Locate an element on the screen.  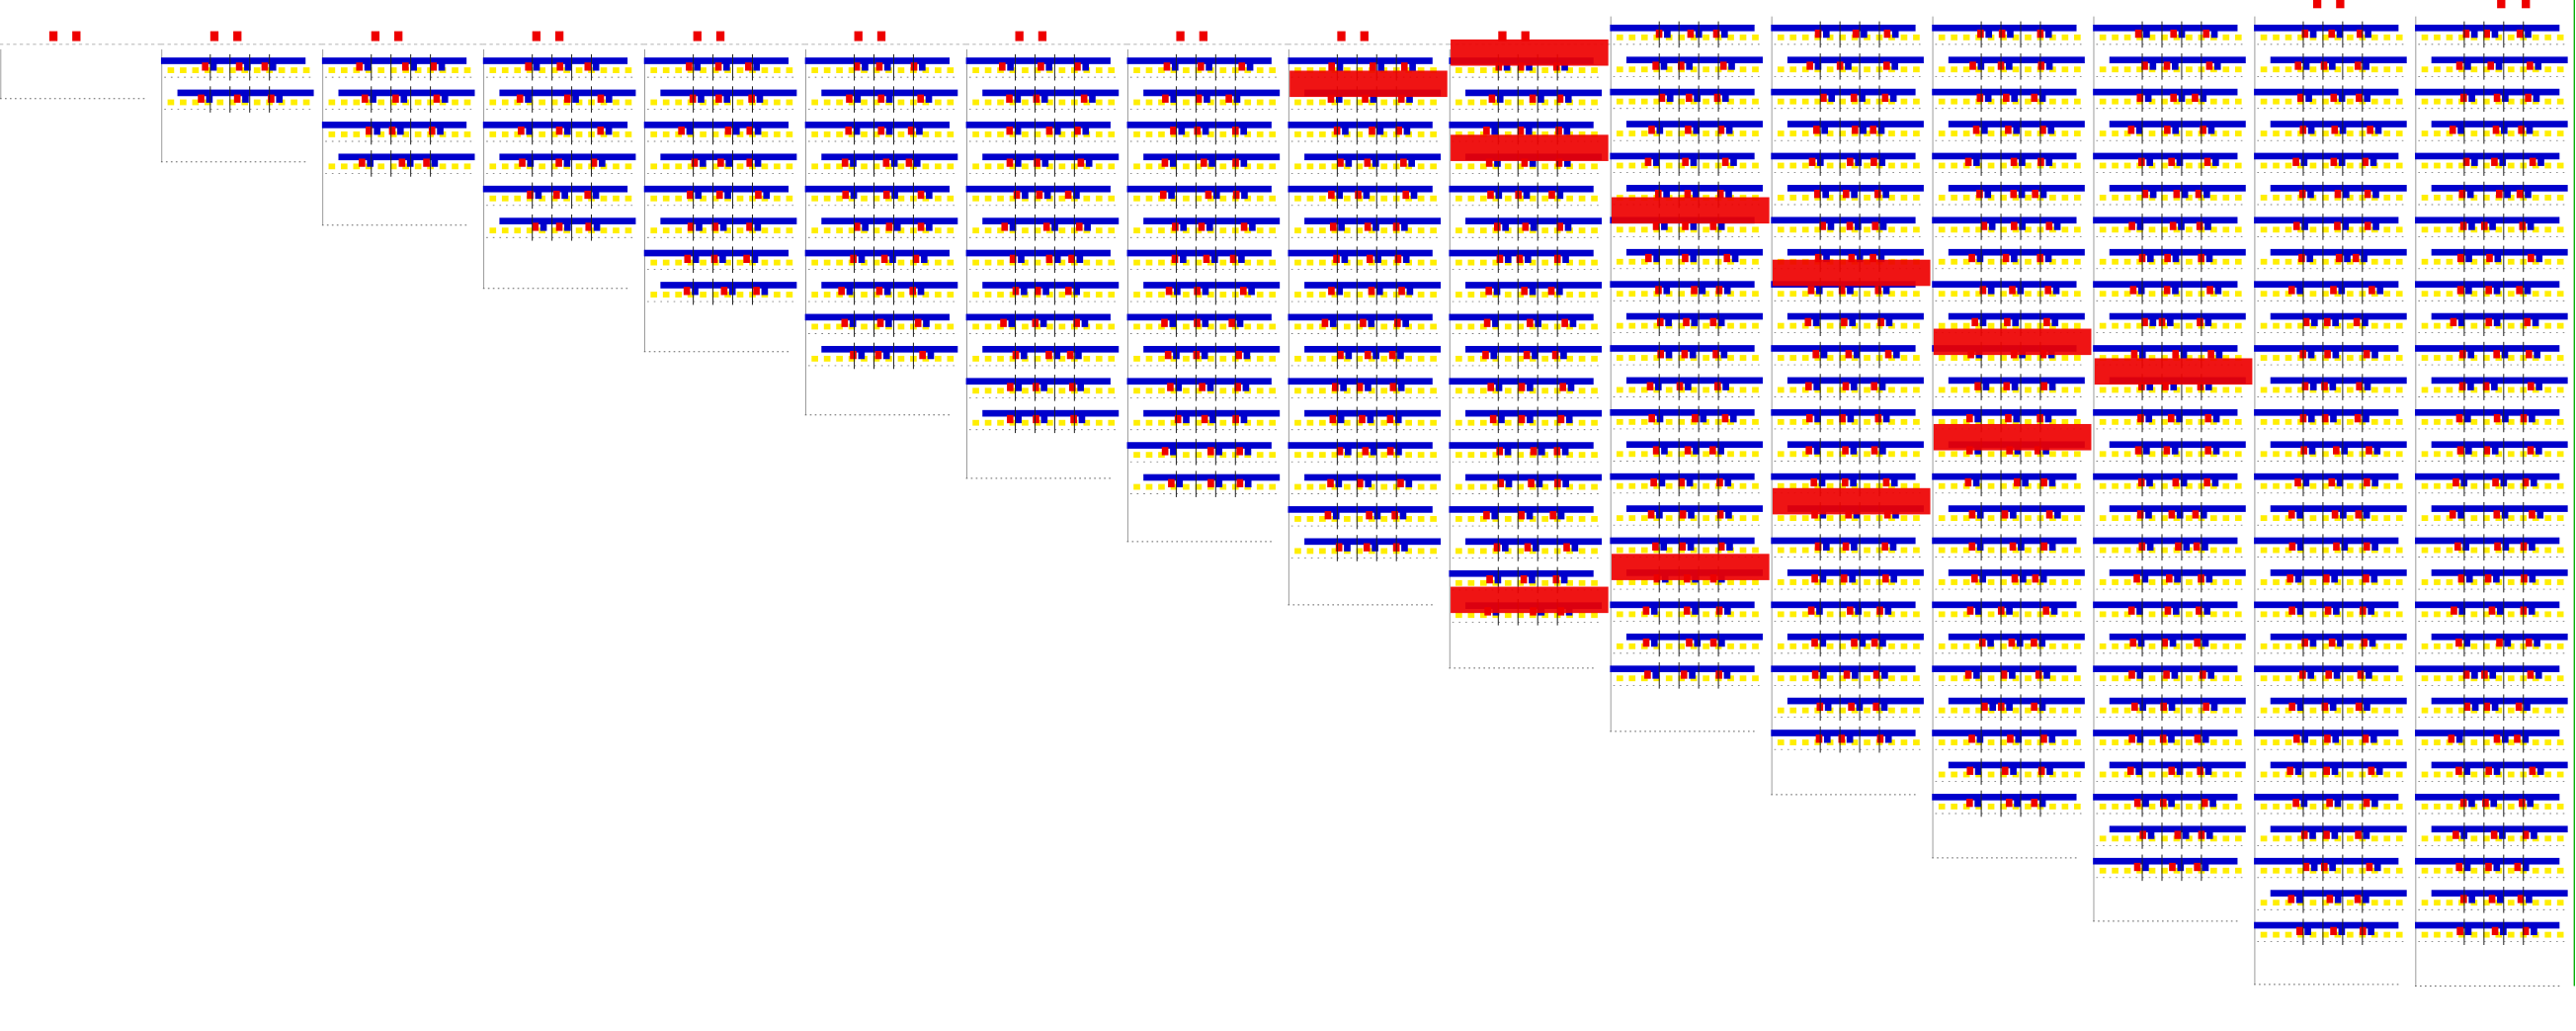
marker is located at coordinates (1019, 37).